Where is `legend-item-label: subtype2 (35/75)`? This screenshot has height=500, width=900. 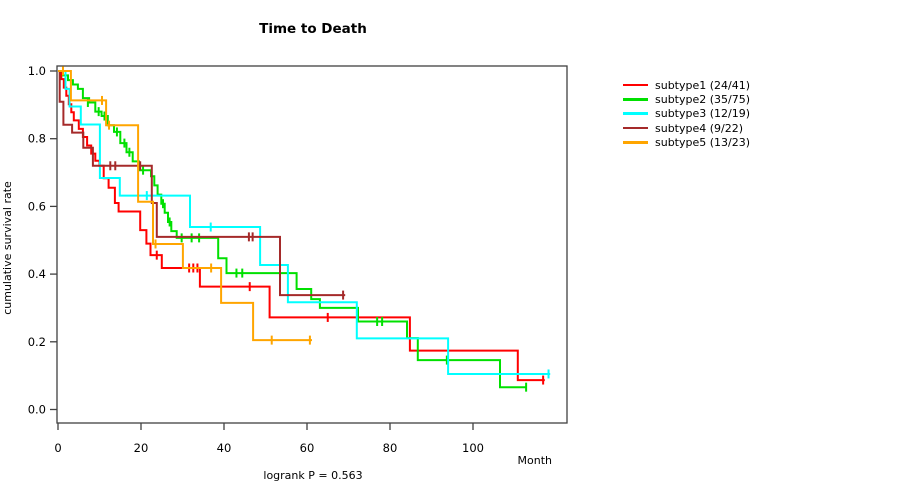
legend-item-label: subtype2 (35/75) is located at coordinates (703, 99).